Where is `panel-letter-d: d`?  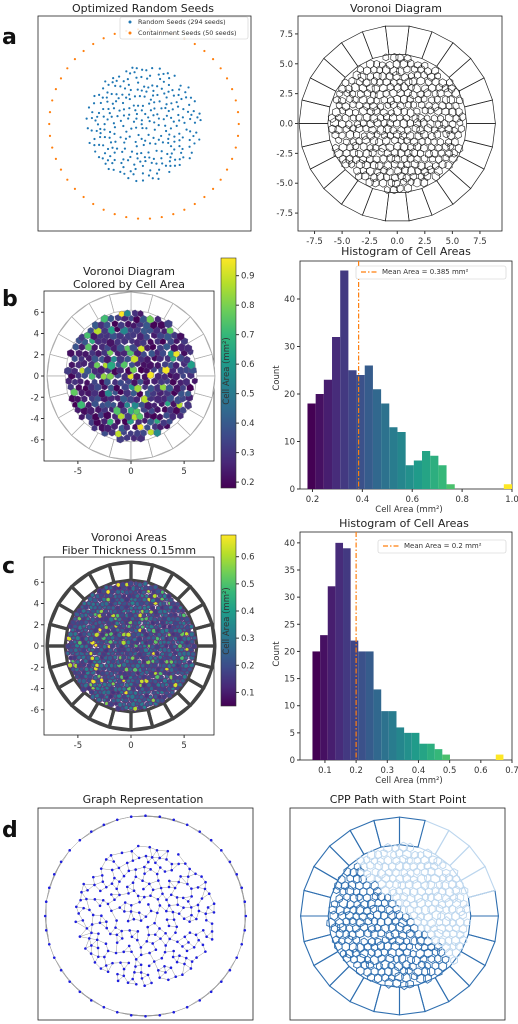 panel-letter-d: d is located at coordinates (10, 830).